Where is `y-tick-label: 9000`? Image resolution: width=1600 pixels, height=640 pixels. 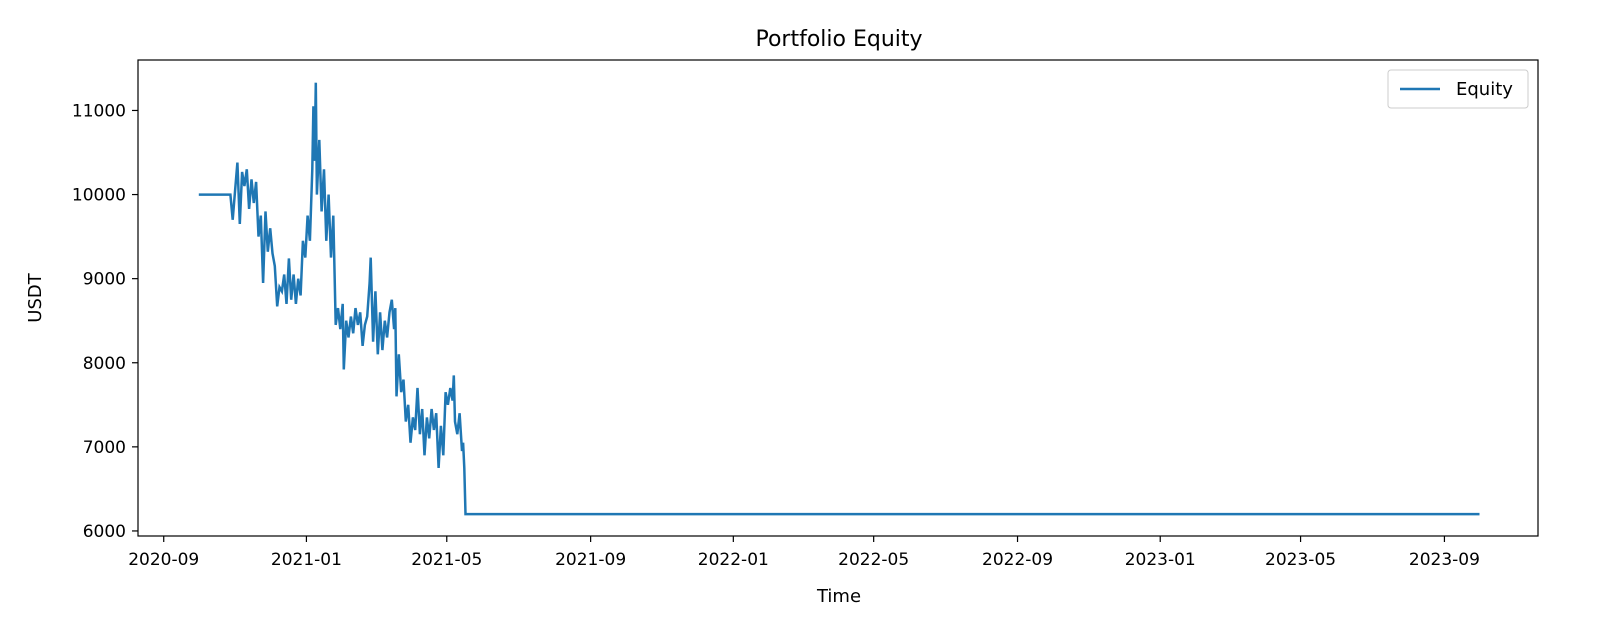
y-tick-label: 9000 is located at coordinates (104, 280).